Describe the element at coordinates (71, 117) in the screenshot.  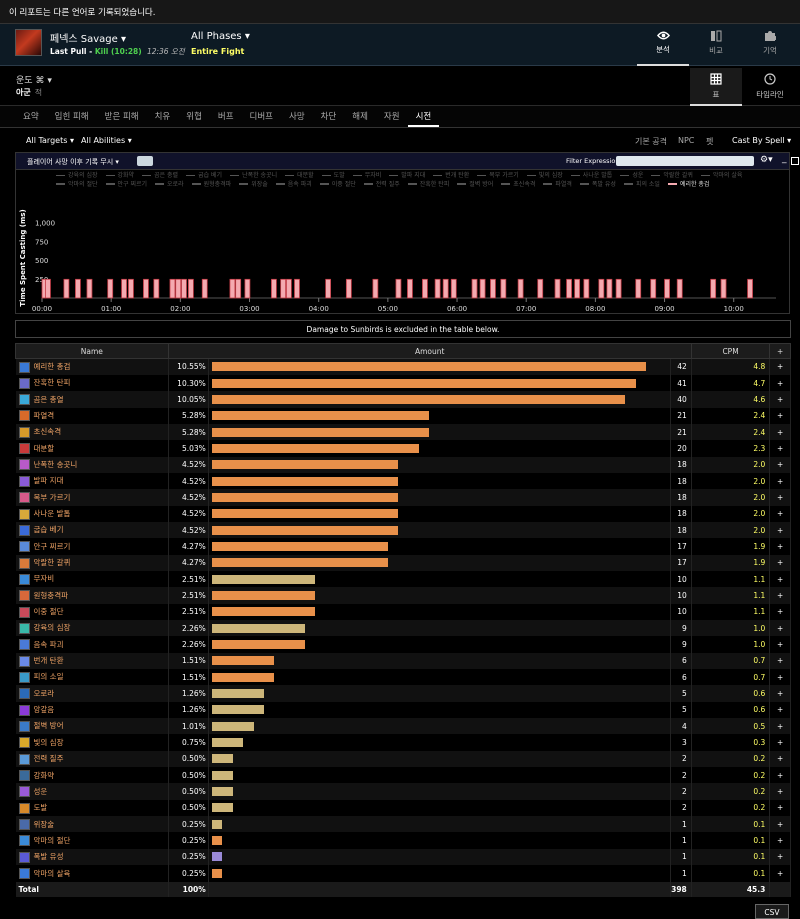
I see `tab-damage-done: 입힌 피해` at that location.